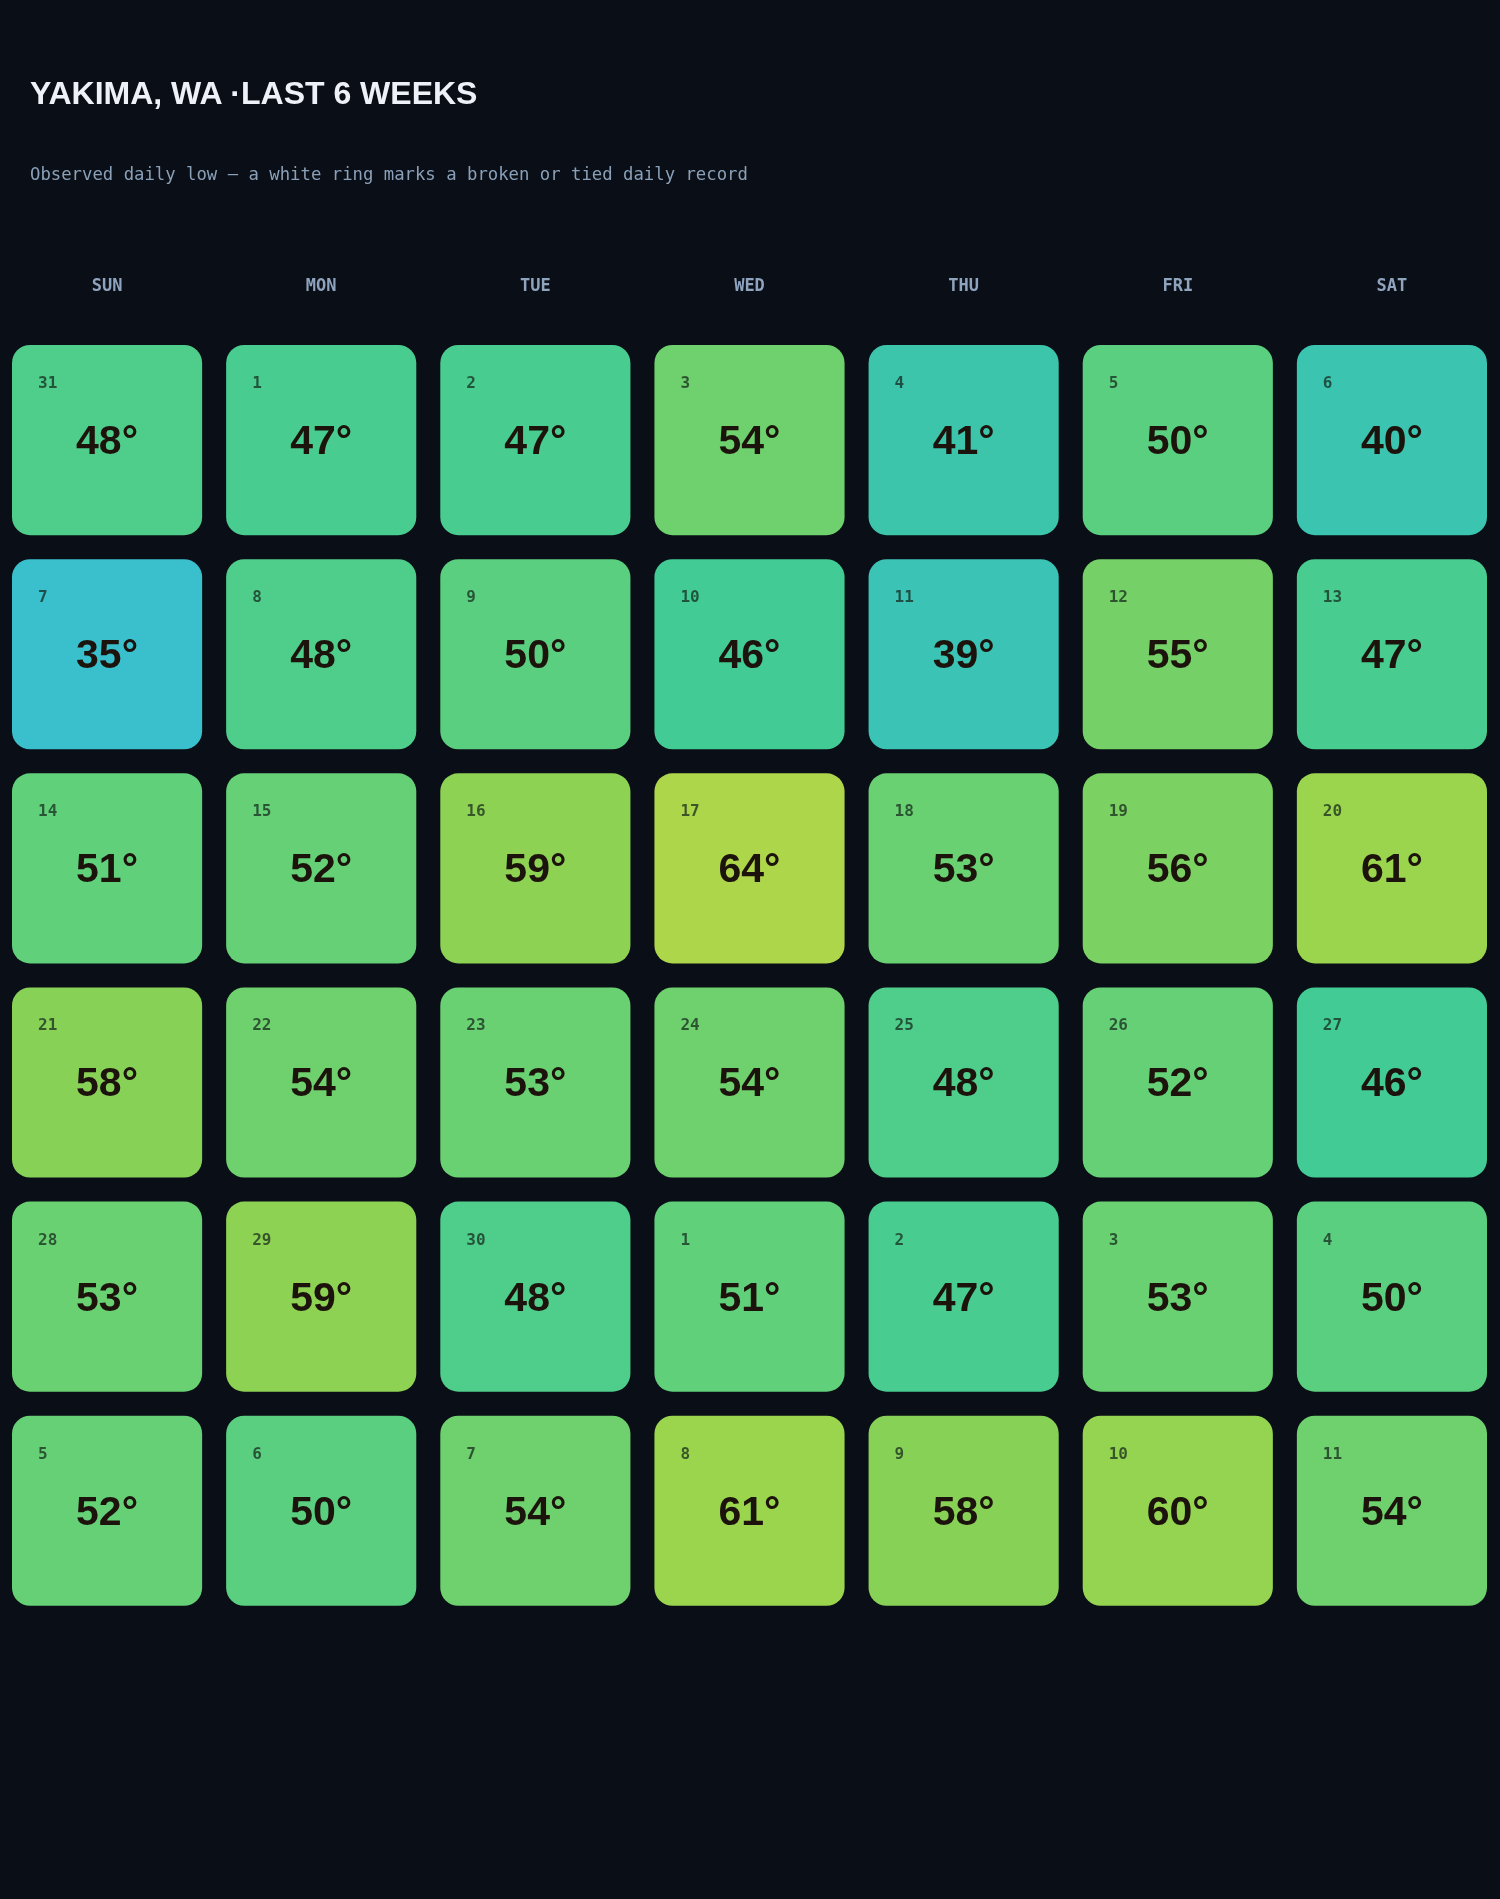 This screenshot has width=1500, height=1899. I want to click on x-tick-label: THU, so click(963, 285).